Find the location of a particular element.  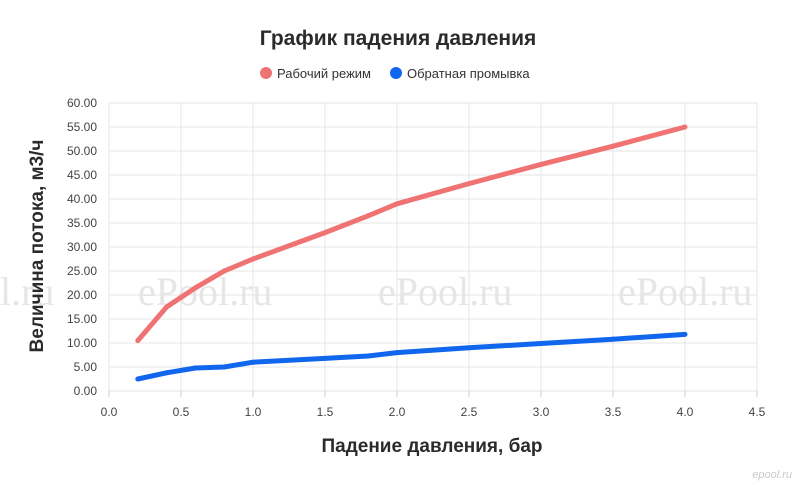

legend-label-series-0: Рабочий режим is located at coordinates (324, 73).